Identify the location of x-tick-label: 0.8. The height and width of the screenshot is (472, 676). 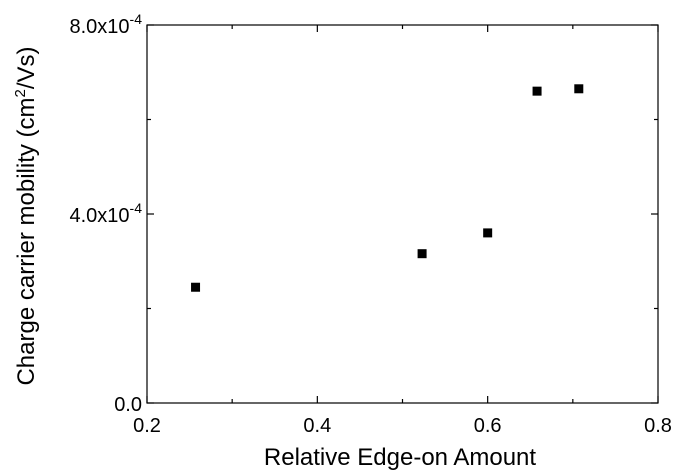
(658, 426).